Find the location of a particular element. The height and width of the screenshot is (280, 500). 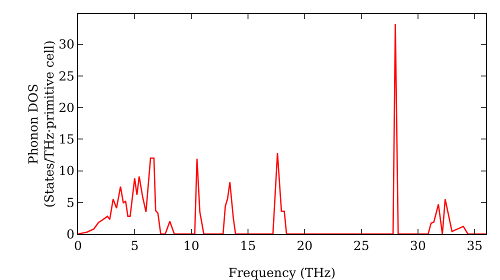

x-axis-title: Frequency (THz) is located at coordinates (282, 272).